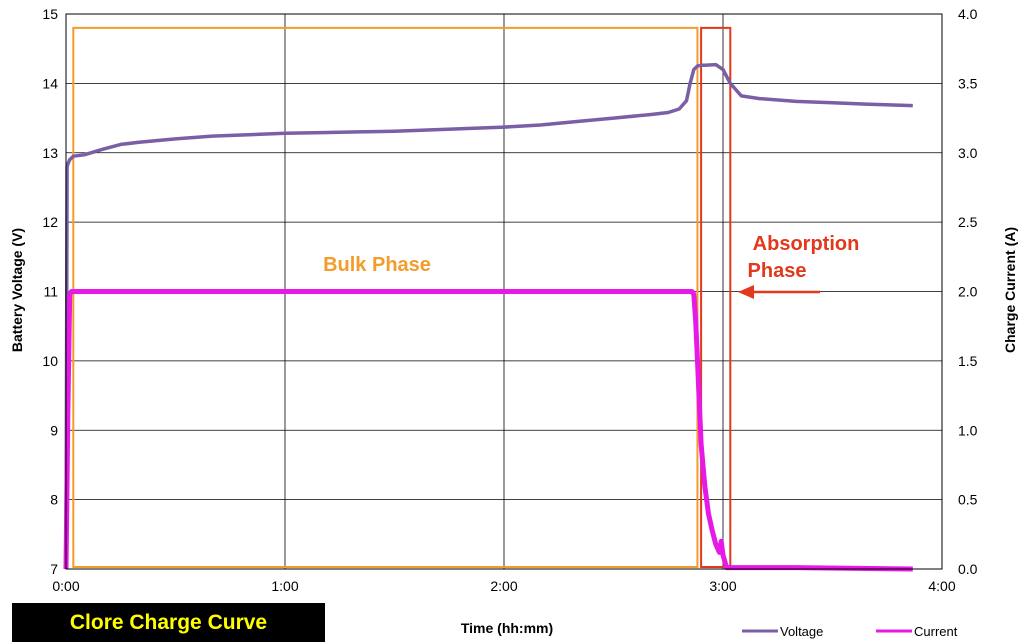  What do you see at coordinates (801, 631) in the screenshot?
I see `legend-voltage-label: Voltage` at bounding box center [801, 631].